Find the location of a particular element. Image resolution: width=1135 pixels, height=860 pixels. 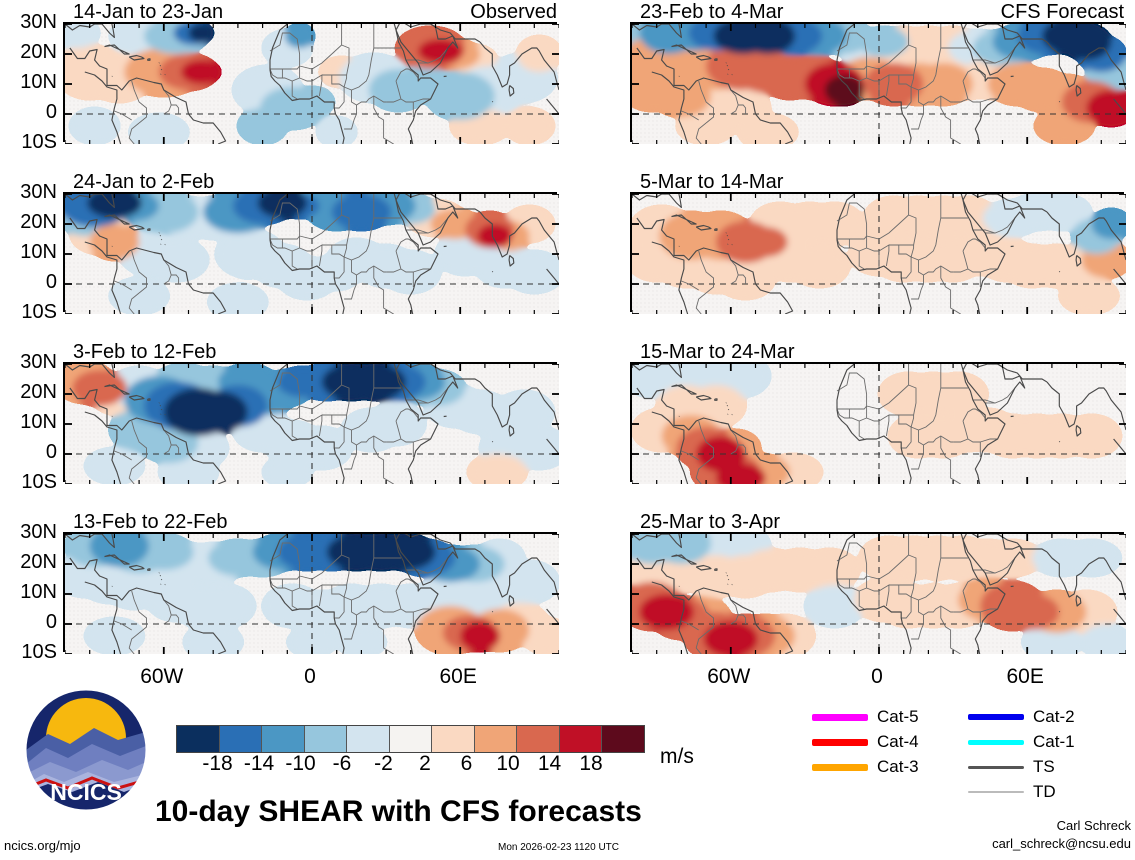

colorbar-tick-label: 2 is located at coordinates (425, 763).